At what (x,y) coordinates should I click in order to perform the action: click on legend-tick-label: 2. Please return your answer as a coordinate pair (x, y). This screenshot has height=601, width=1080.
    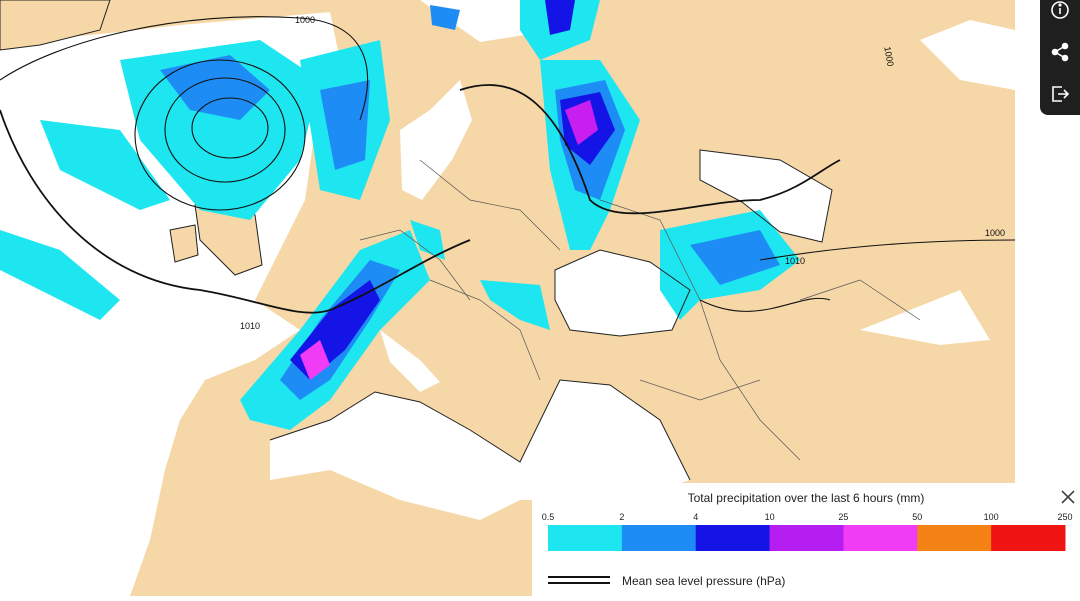
    Looking at the image, I should click on (621, 517).